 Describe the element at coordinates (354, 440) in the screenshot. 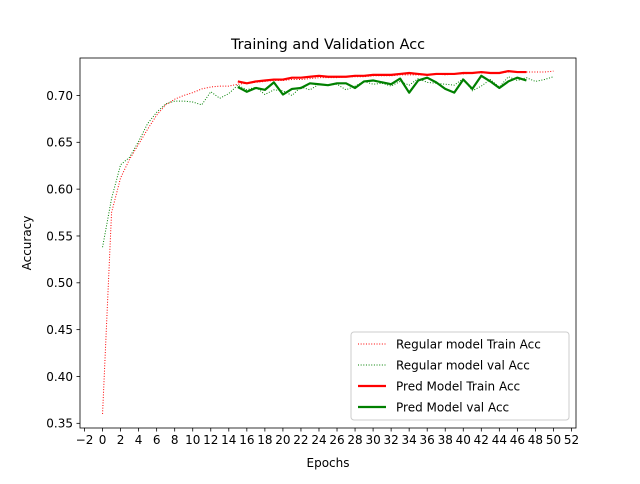

I see `x-tick-label: 28` at that location.